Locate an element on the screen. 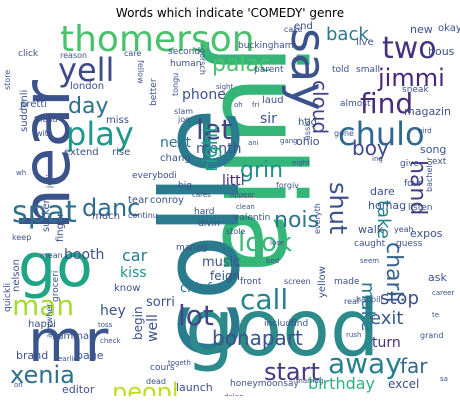  word-ing: ing is located at coordinates (377, 159).